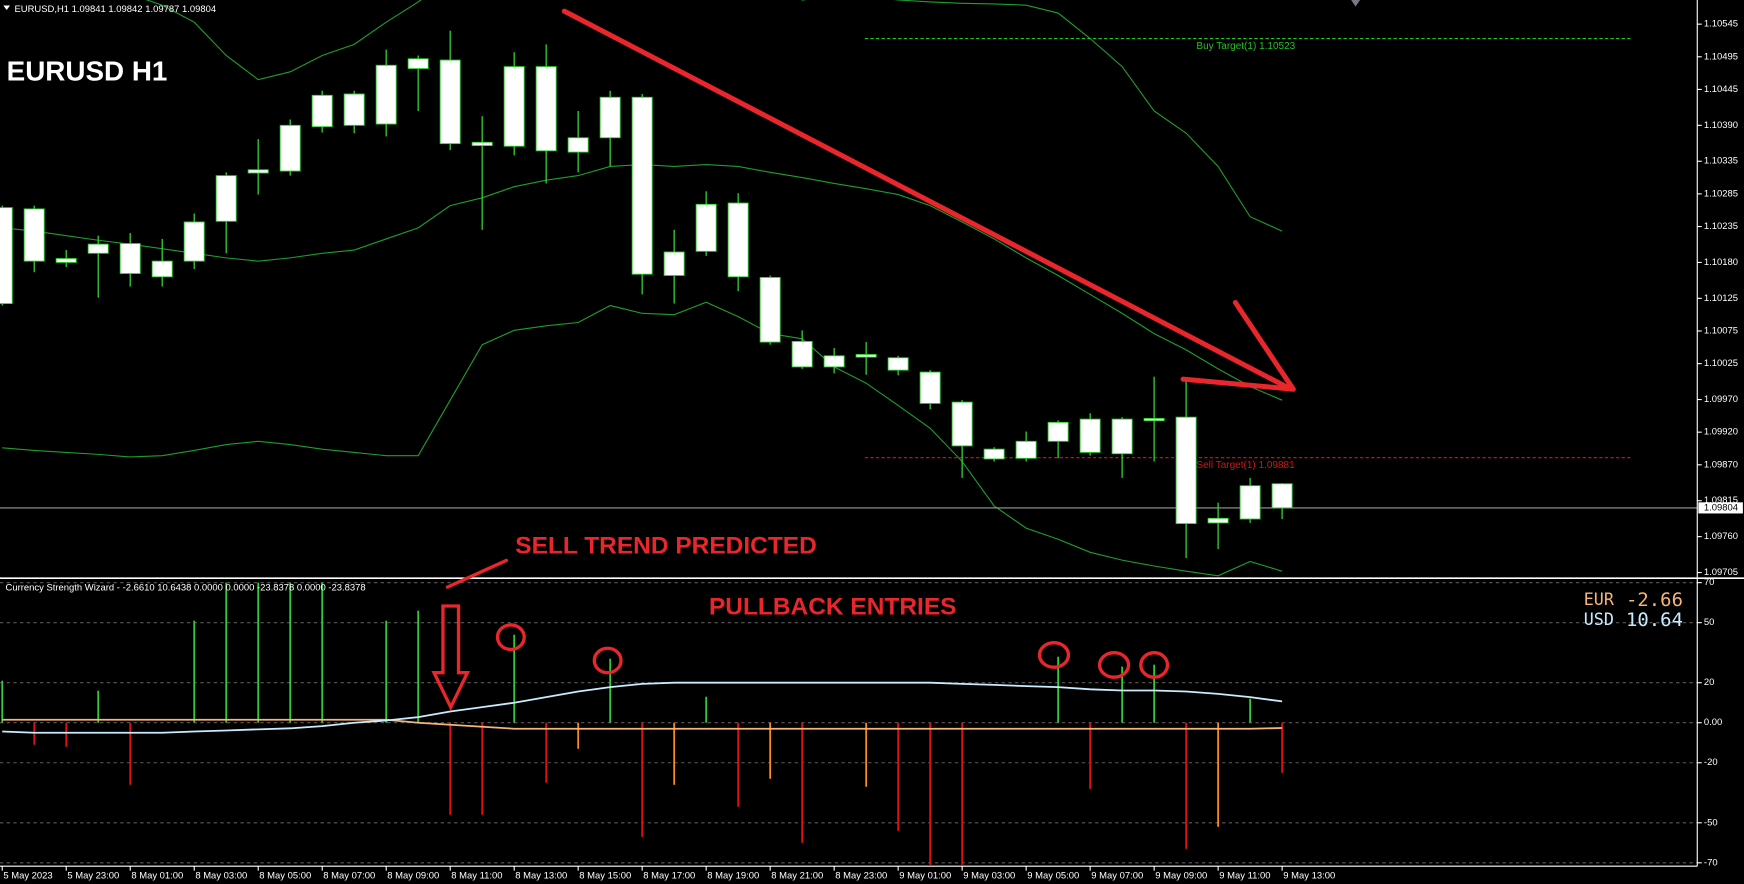 The width and height of the screenshot is (1744, 884). I want to click on x-tick-label: 8 May 23:00, so click(861, 876).